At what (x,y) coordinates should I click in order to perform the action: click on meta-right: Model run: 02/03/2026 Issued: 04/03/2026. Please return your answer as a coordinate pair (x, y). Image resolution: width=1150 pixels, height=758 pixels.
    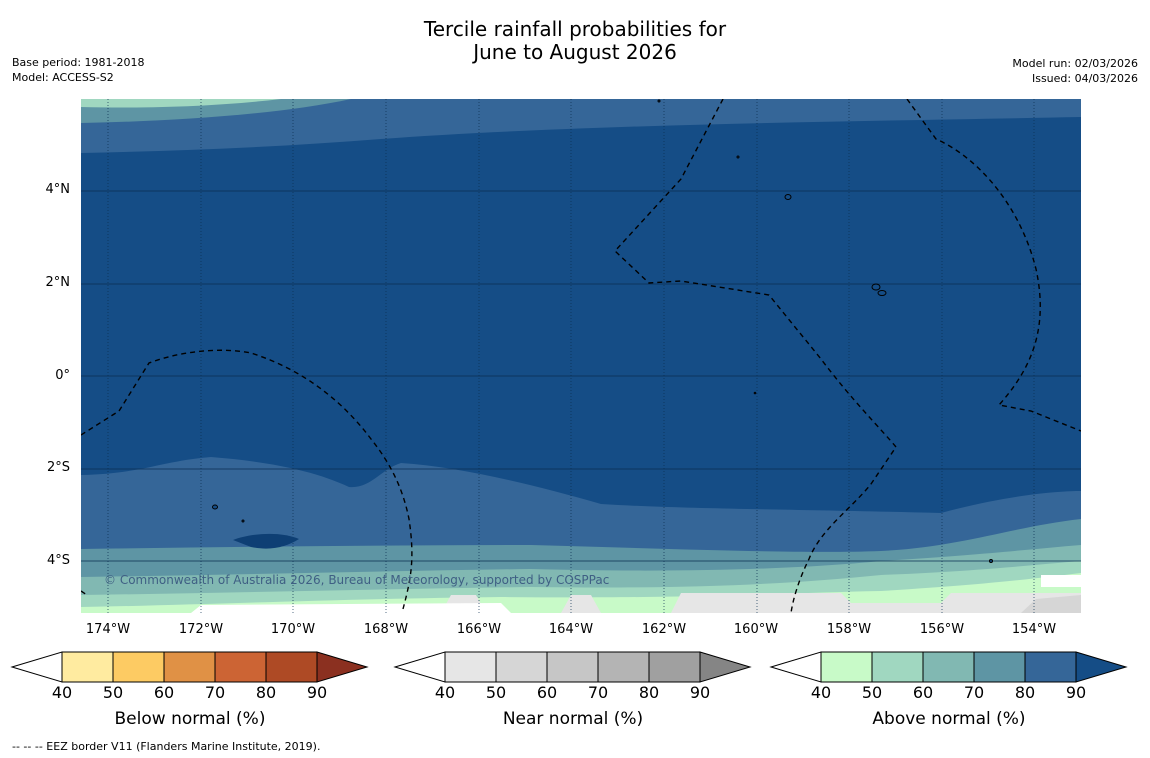
    Looking at the image, I should click on (1075, 71).